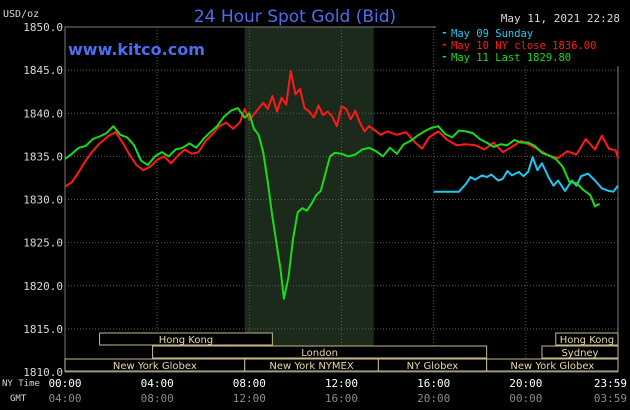 This screenshot has width=630, height=410. I want to click on chart-title: 24 Hour Spot Gold (Bid), so click(295, 17).